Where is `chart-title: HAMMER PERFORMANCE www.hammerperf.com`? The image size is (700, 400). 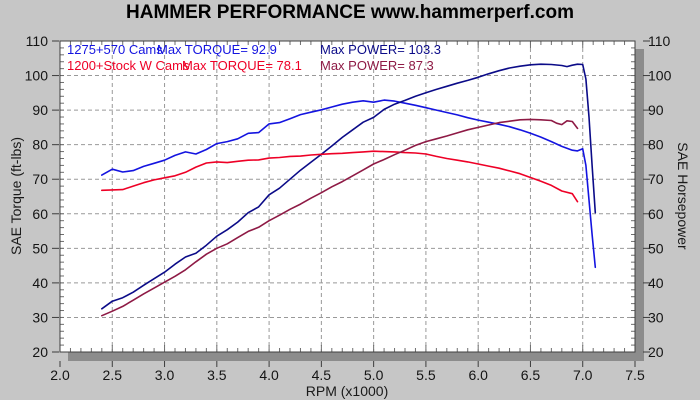
chart-title: HAMMER PERFORMANCE www.hammerperf.com is located at coordinates (350, 12).